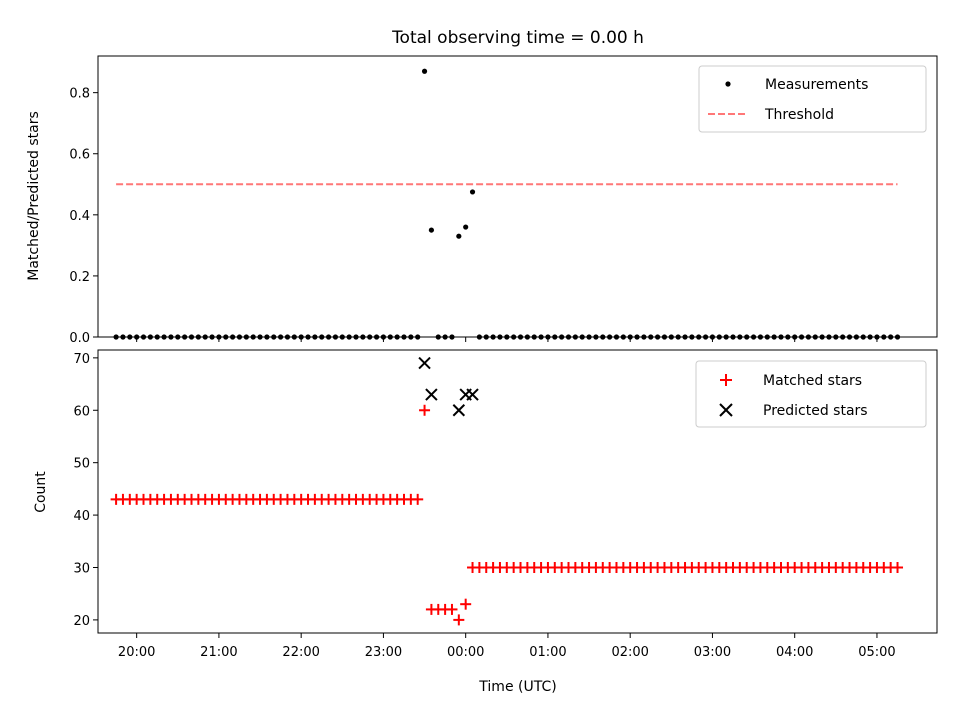  I want to click on legend-matched-label: Matched stars, so click(812, 381).